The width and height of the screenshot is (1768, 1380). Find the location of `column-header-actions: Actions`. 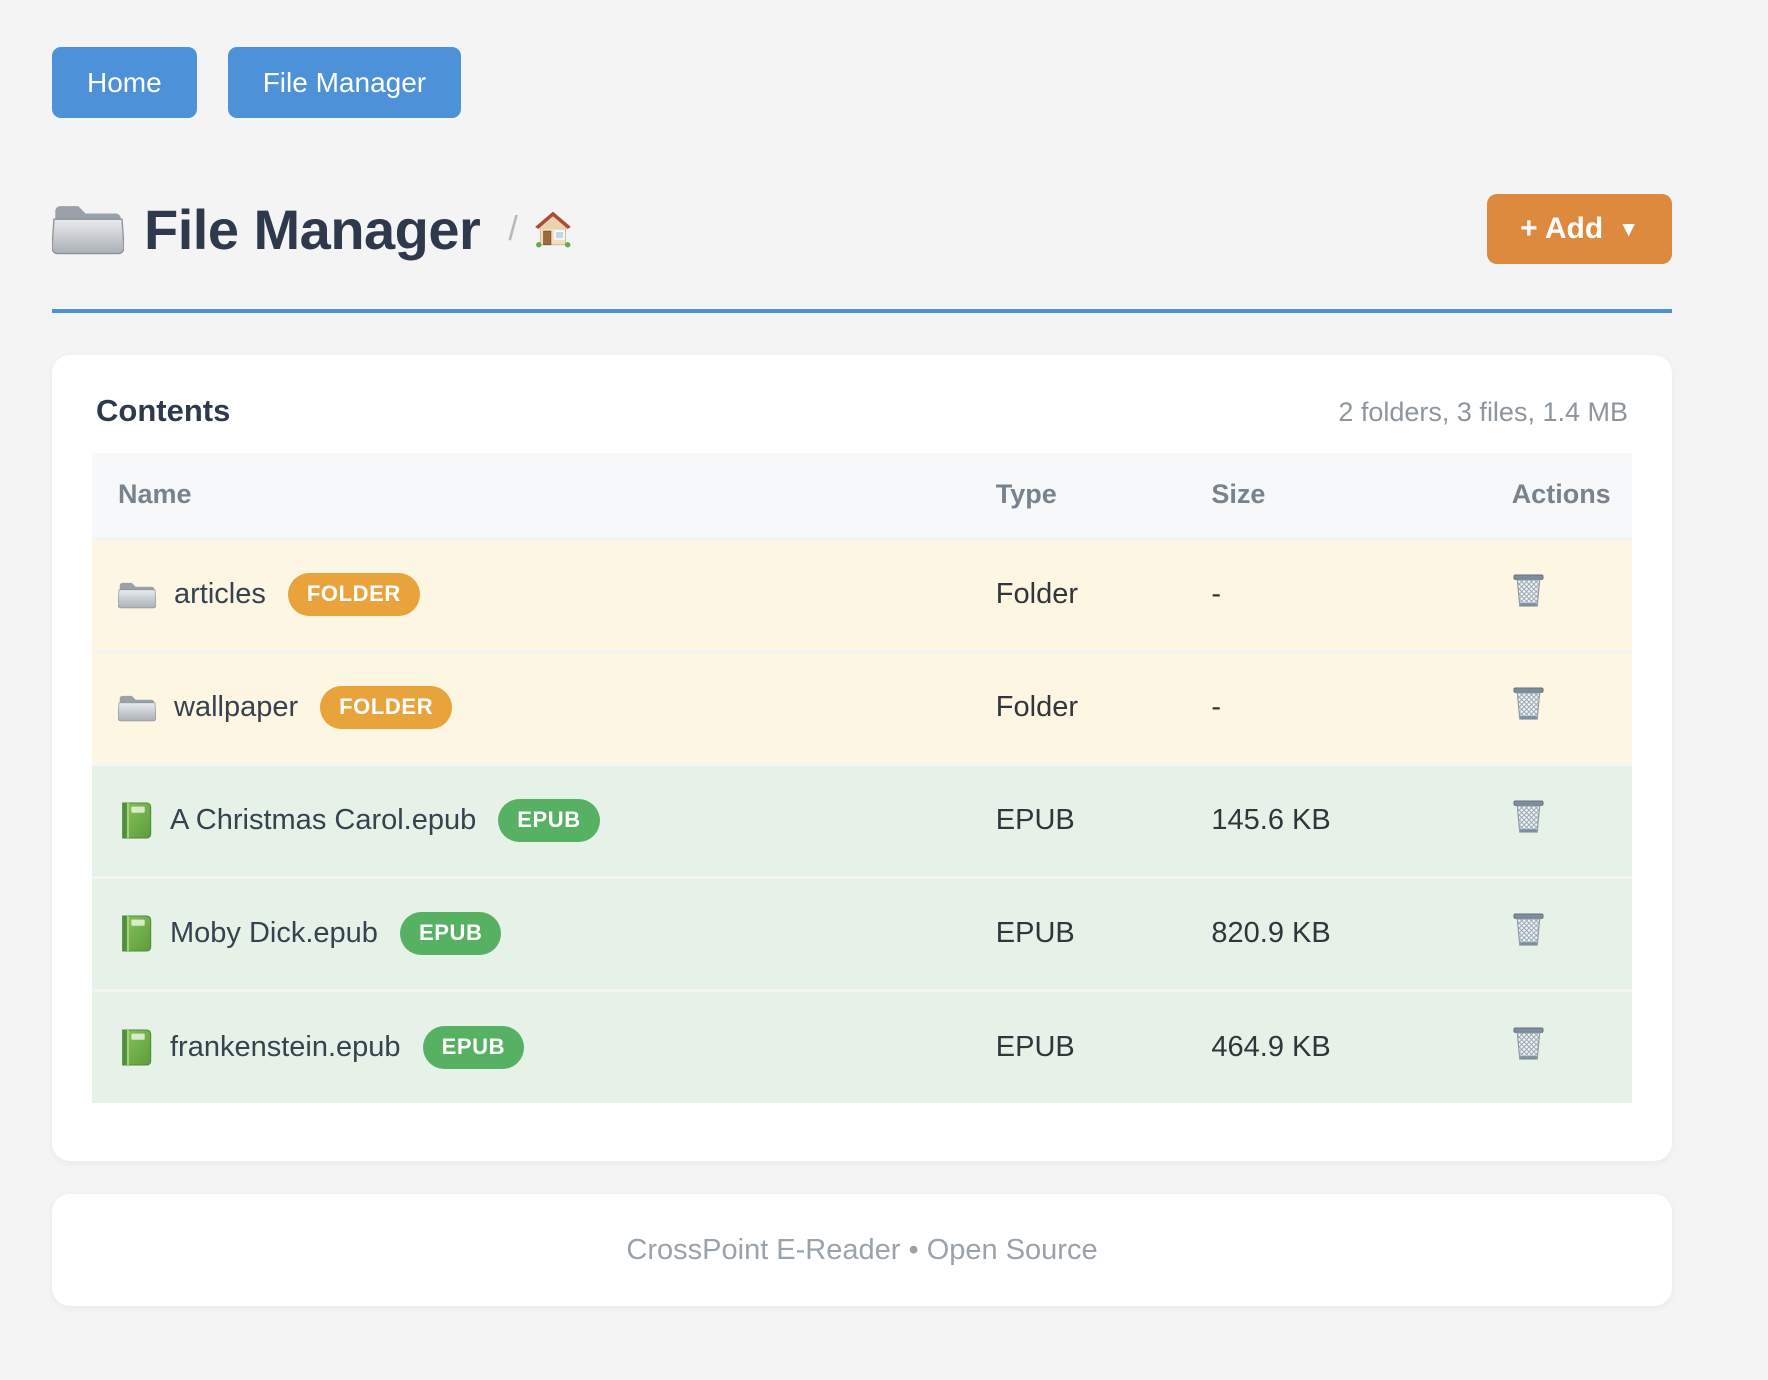

column-header-actions: Actions is located at coordinates (1561, 494).